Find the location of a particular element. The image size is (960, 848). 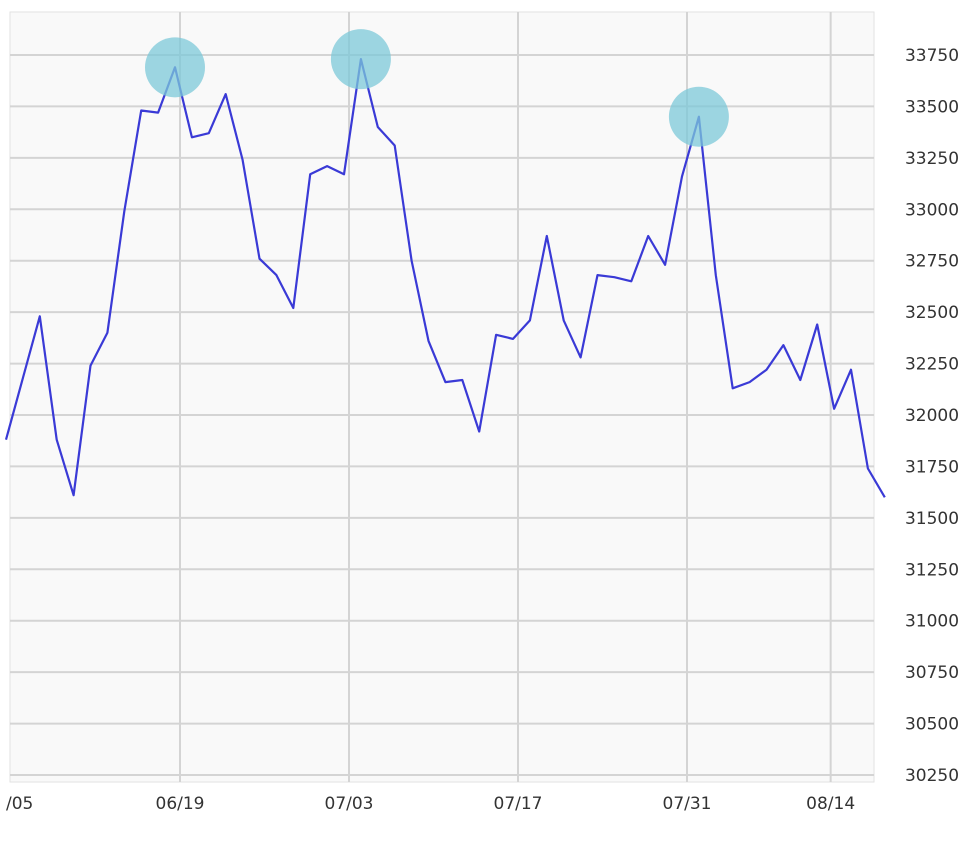

y-tick-label: 32000 is located at coordinates (932, 416).